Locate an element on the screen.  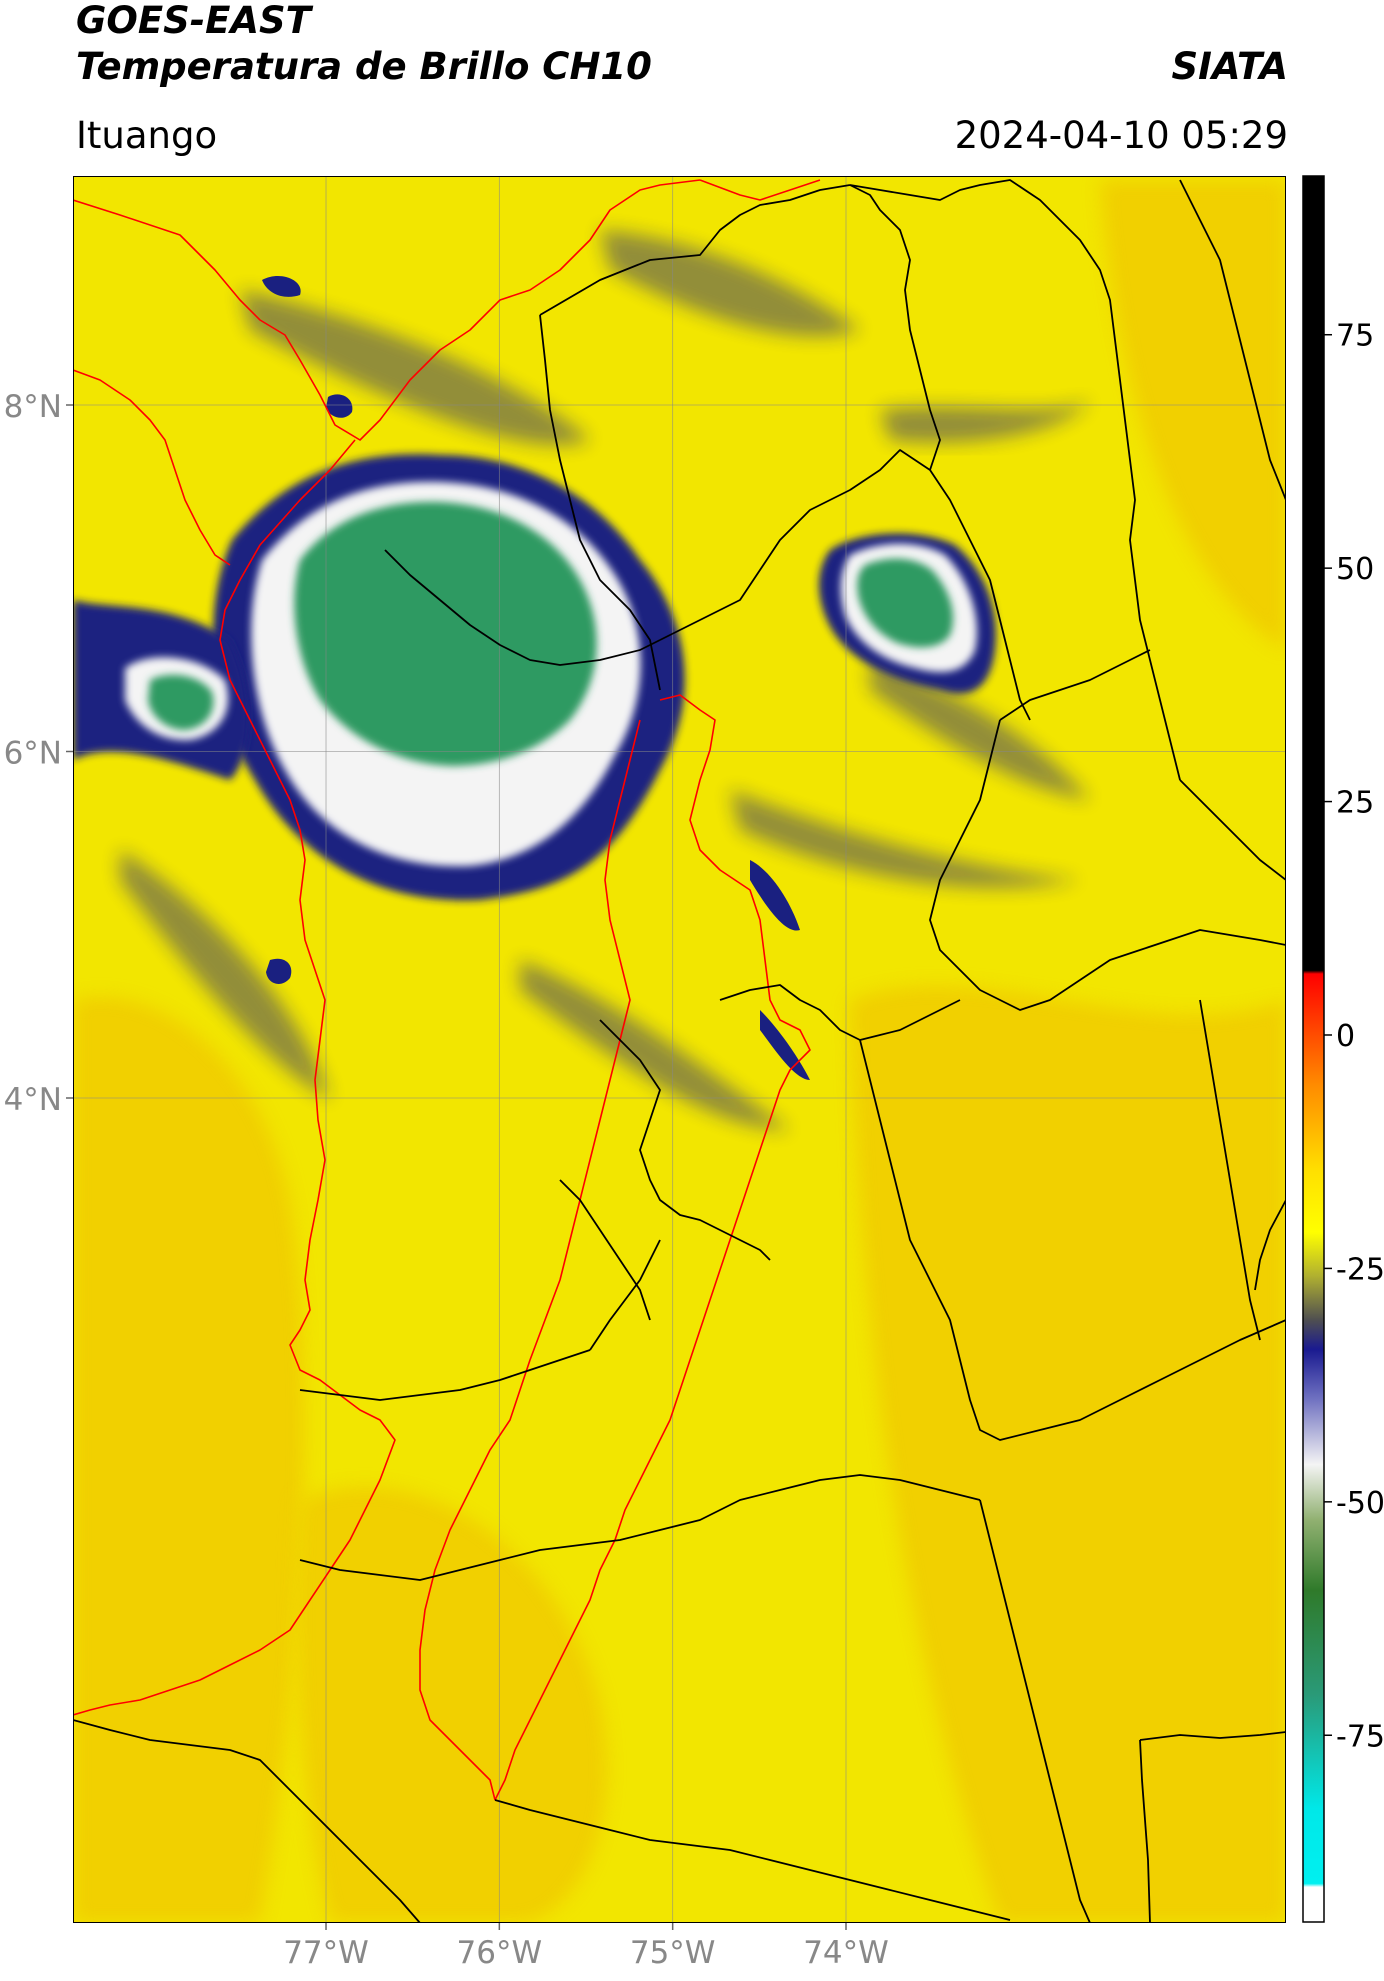
colorbar-tick-label: 25 is located at coordinates (1355, 803).